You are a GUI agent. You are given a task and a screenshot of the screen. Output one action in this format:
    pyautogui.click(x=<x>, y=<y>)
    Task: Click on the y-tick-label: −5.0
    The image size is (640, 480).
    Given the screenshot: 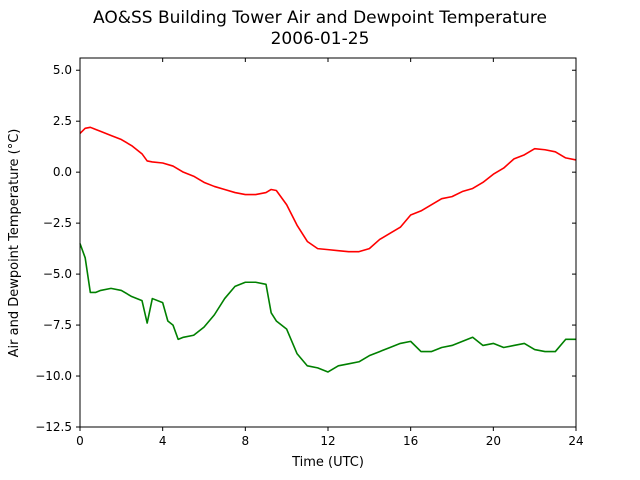 What is the action you would take?
    pyautogui.click(x=57, y=274)
    